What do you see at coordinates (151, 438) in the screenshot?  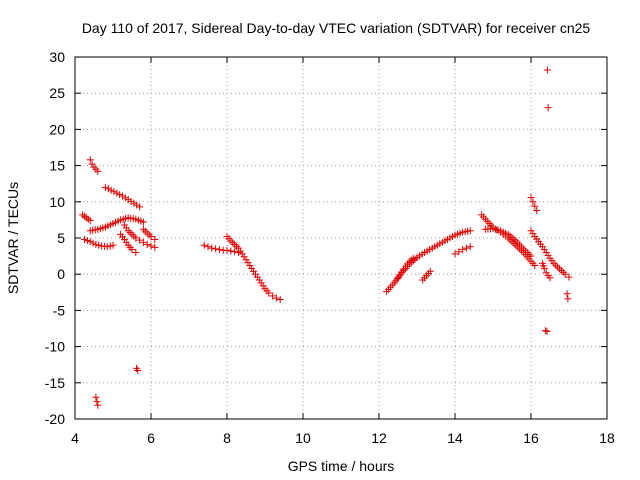 I see `x-tick-label: 6` at bounding box center [151, 438].